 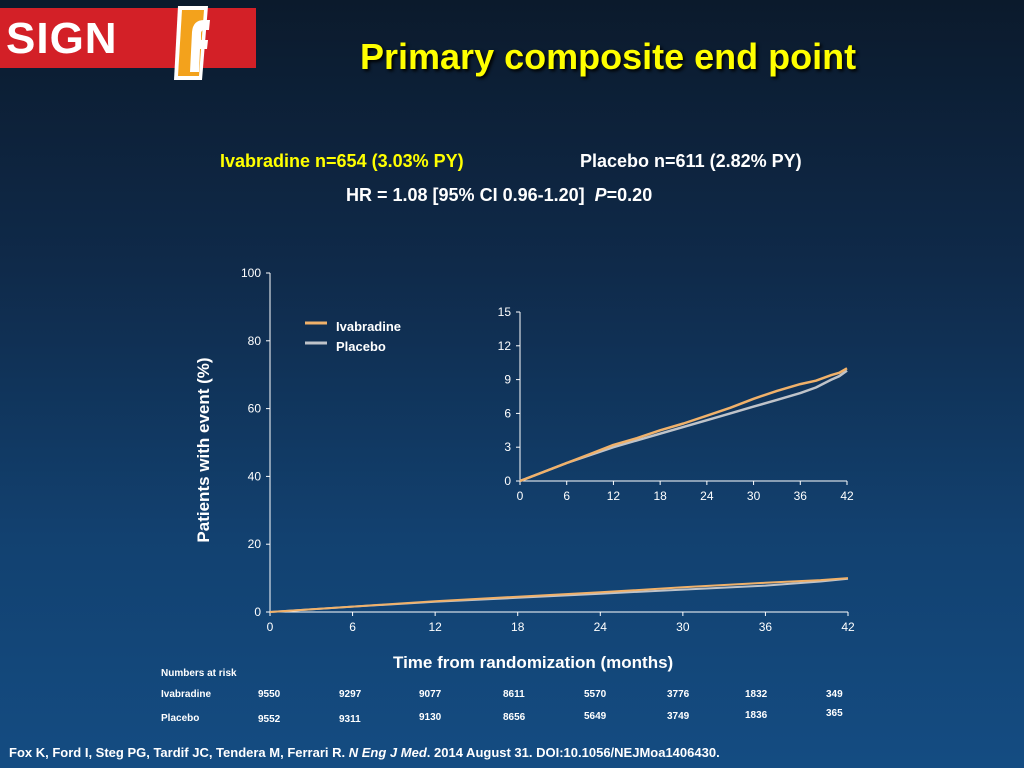 What do you see at coordinates (507, 447) in the screenshot?
I see `inset-y-tick-label: 3` at bounding box center [507, 447].